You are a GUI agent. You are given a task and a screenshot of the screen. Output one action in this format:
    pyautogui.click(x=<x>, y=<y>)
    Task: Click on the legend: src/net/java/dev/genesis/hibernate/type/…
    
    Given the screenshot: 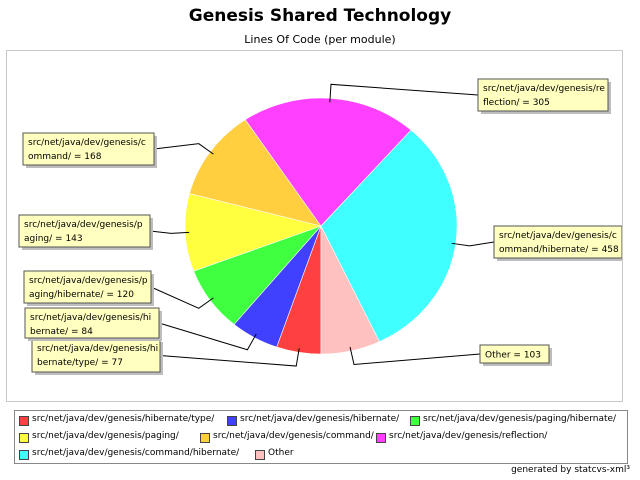 What is the action you would take?
    pyautogui.click(x=321, y=437)
    